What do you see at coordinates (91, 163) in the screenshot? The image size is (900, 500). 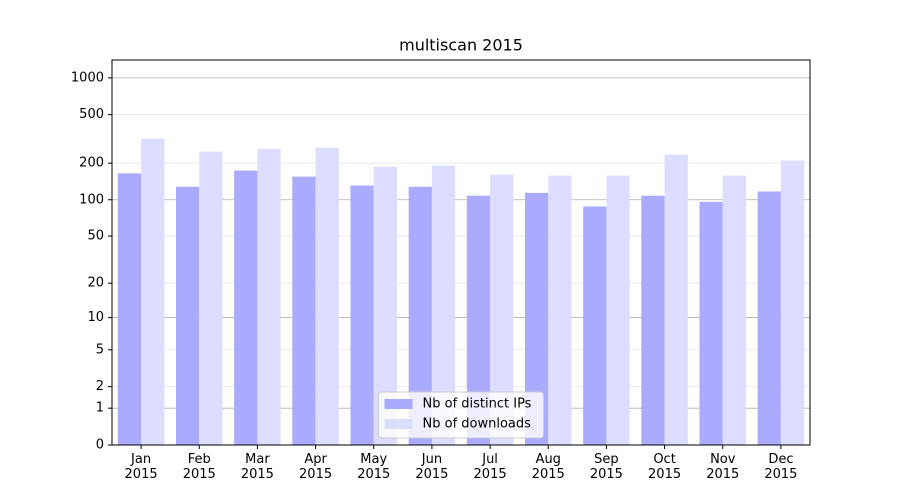 I see `y-tick-label: 200` at bounding box center [91, 163].